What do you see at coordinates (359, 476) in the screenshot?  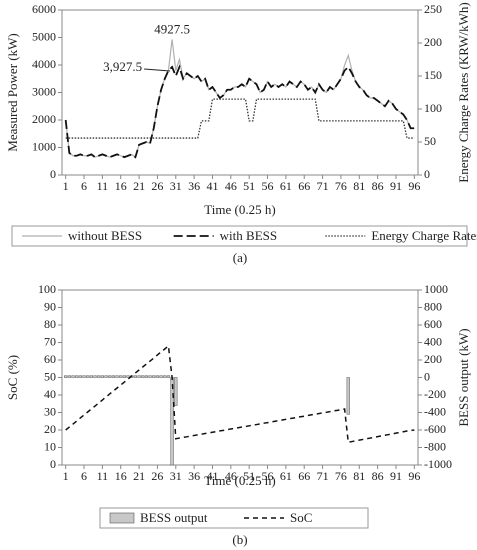 I see `x-tick-label: 81` at bounding box center [359, 476].